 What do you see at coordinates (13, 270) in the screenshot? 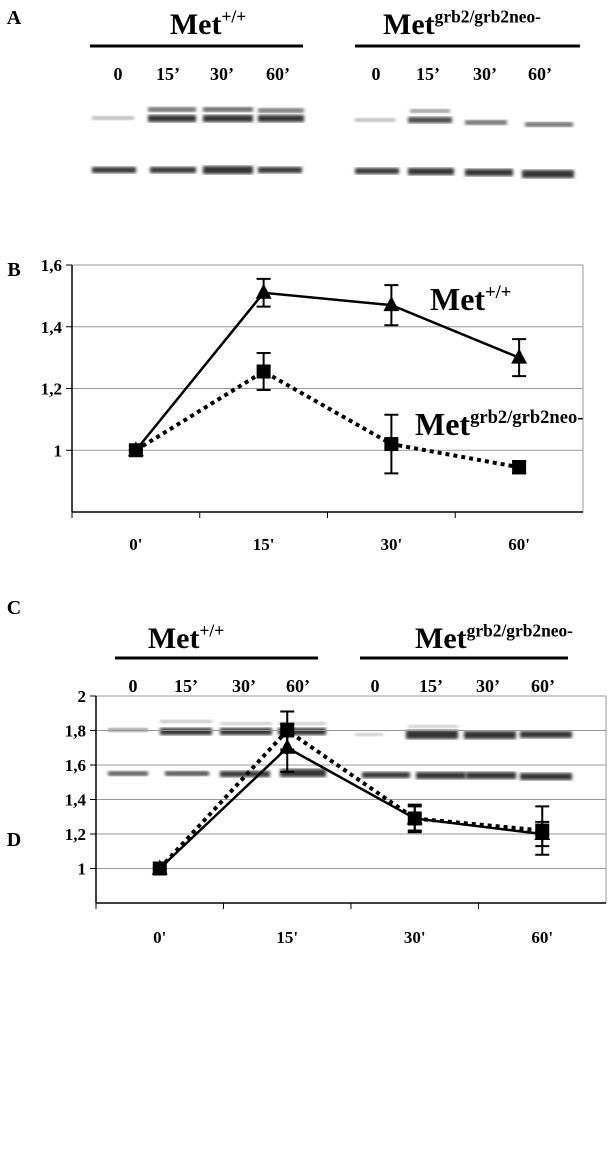
I see `panel-label: B` at bounding box center [13, 270].